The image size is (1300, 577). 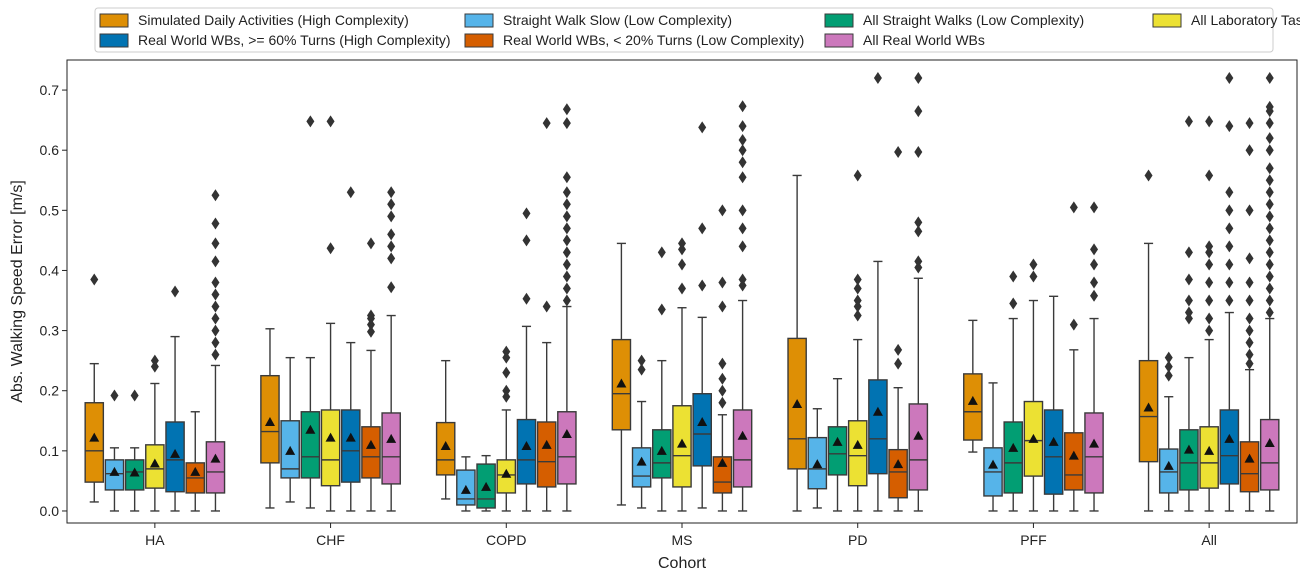 I want to click on legend-item: All Straight Walks (Low Complexity), so click(x=954, y=20).